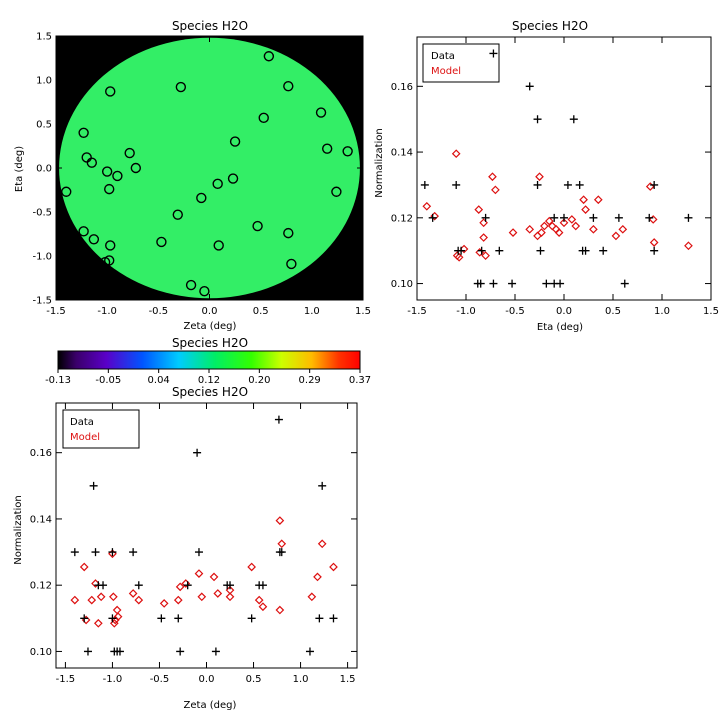 Image resolution: width=720 pixels, height=720 pixels. I want to click on map-xtick-label: -0.5, so click(159, 311).